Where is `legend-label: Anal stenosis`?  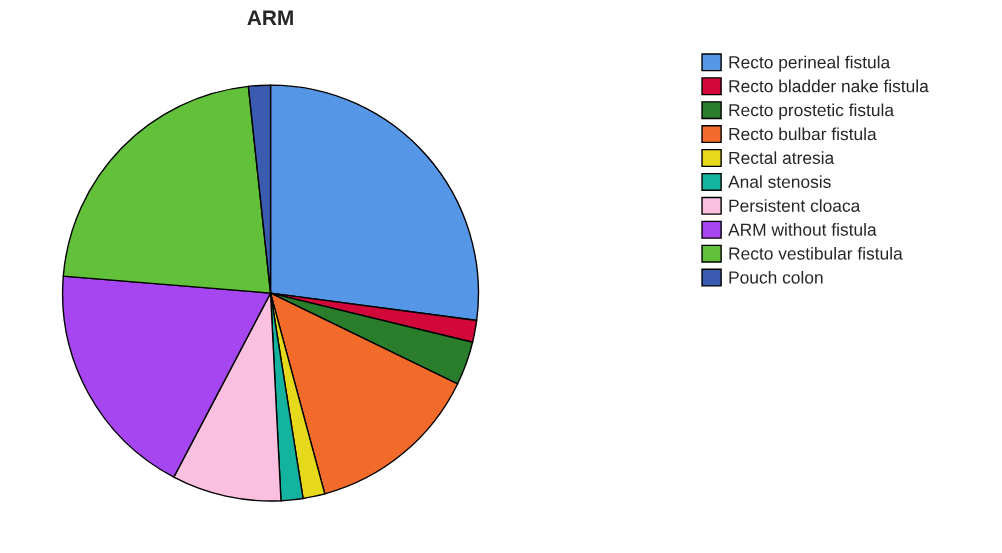 legend-label: Anal stenosis is located at coordinates (779, 181).